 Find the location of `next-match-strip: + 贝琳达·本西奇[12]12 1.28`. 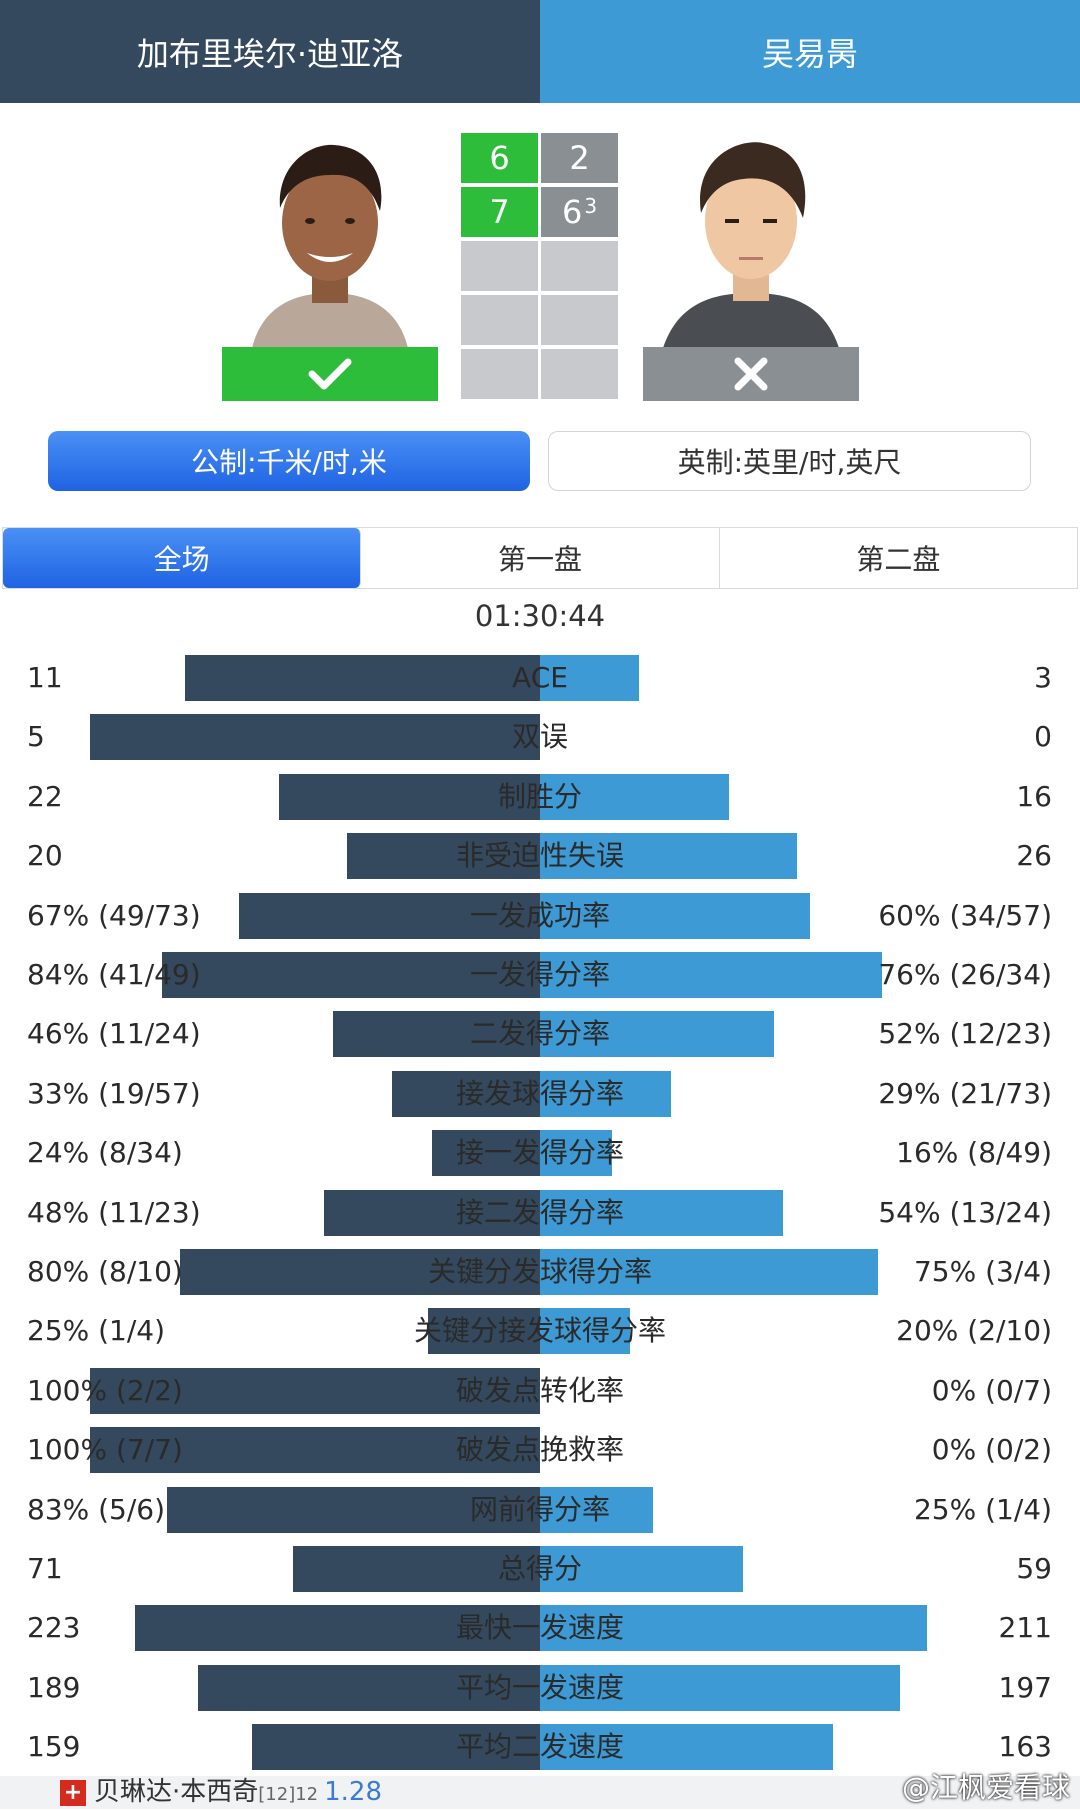

next-match-strip: + 贝琳达·本西奇[12]12 1.28 is located at coordinates (540, 1792).